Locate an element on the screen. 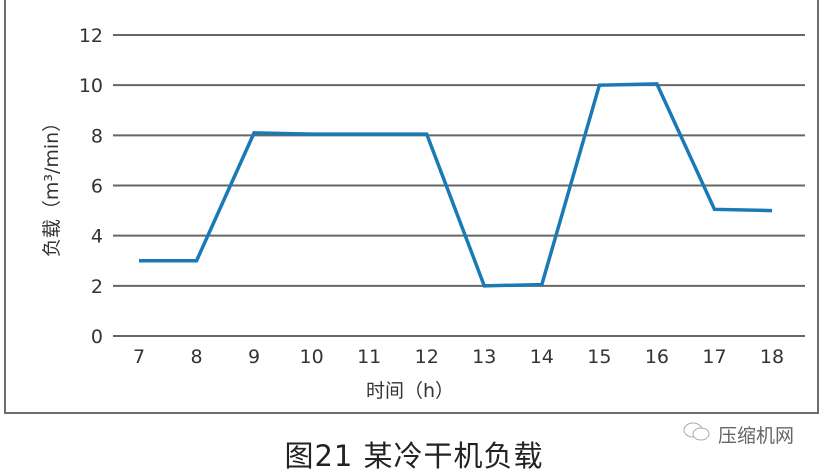 The width and height of the screenshot is (828, 475). x-tick-label: 8 is located at coordinates (196, 357).